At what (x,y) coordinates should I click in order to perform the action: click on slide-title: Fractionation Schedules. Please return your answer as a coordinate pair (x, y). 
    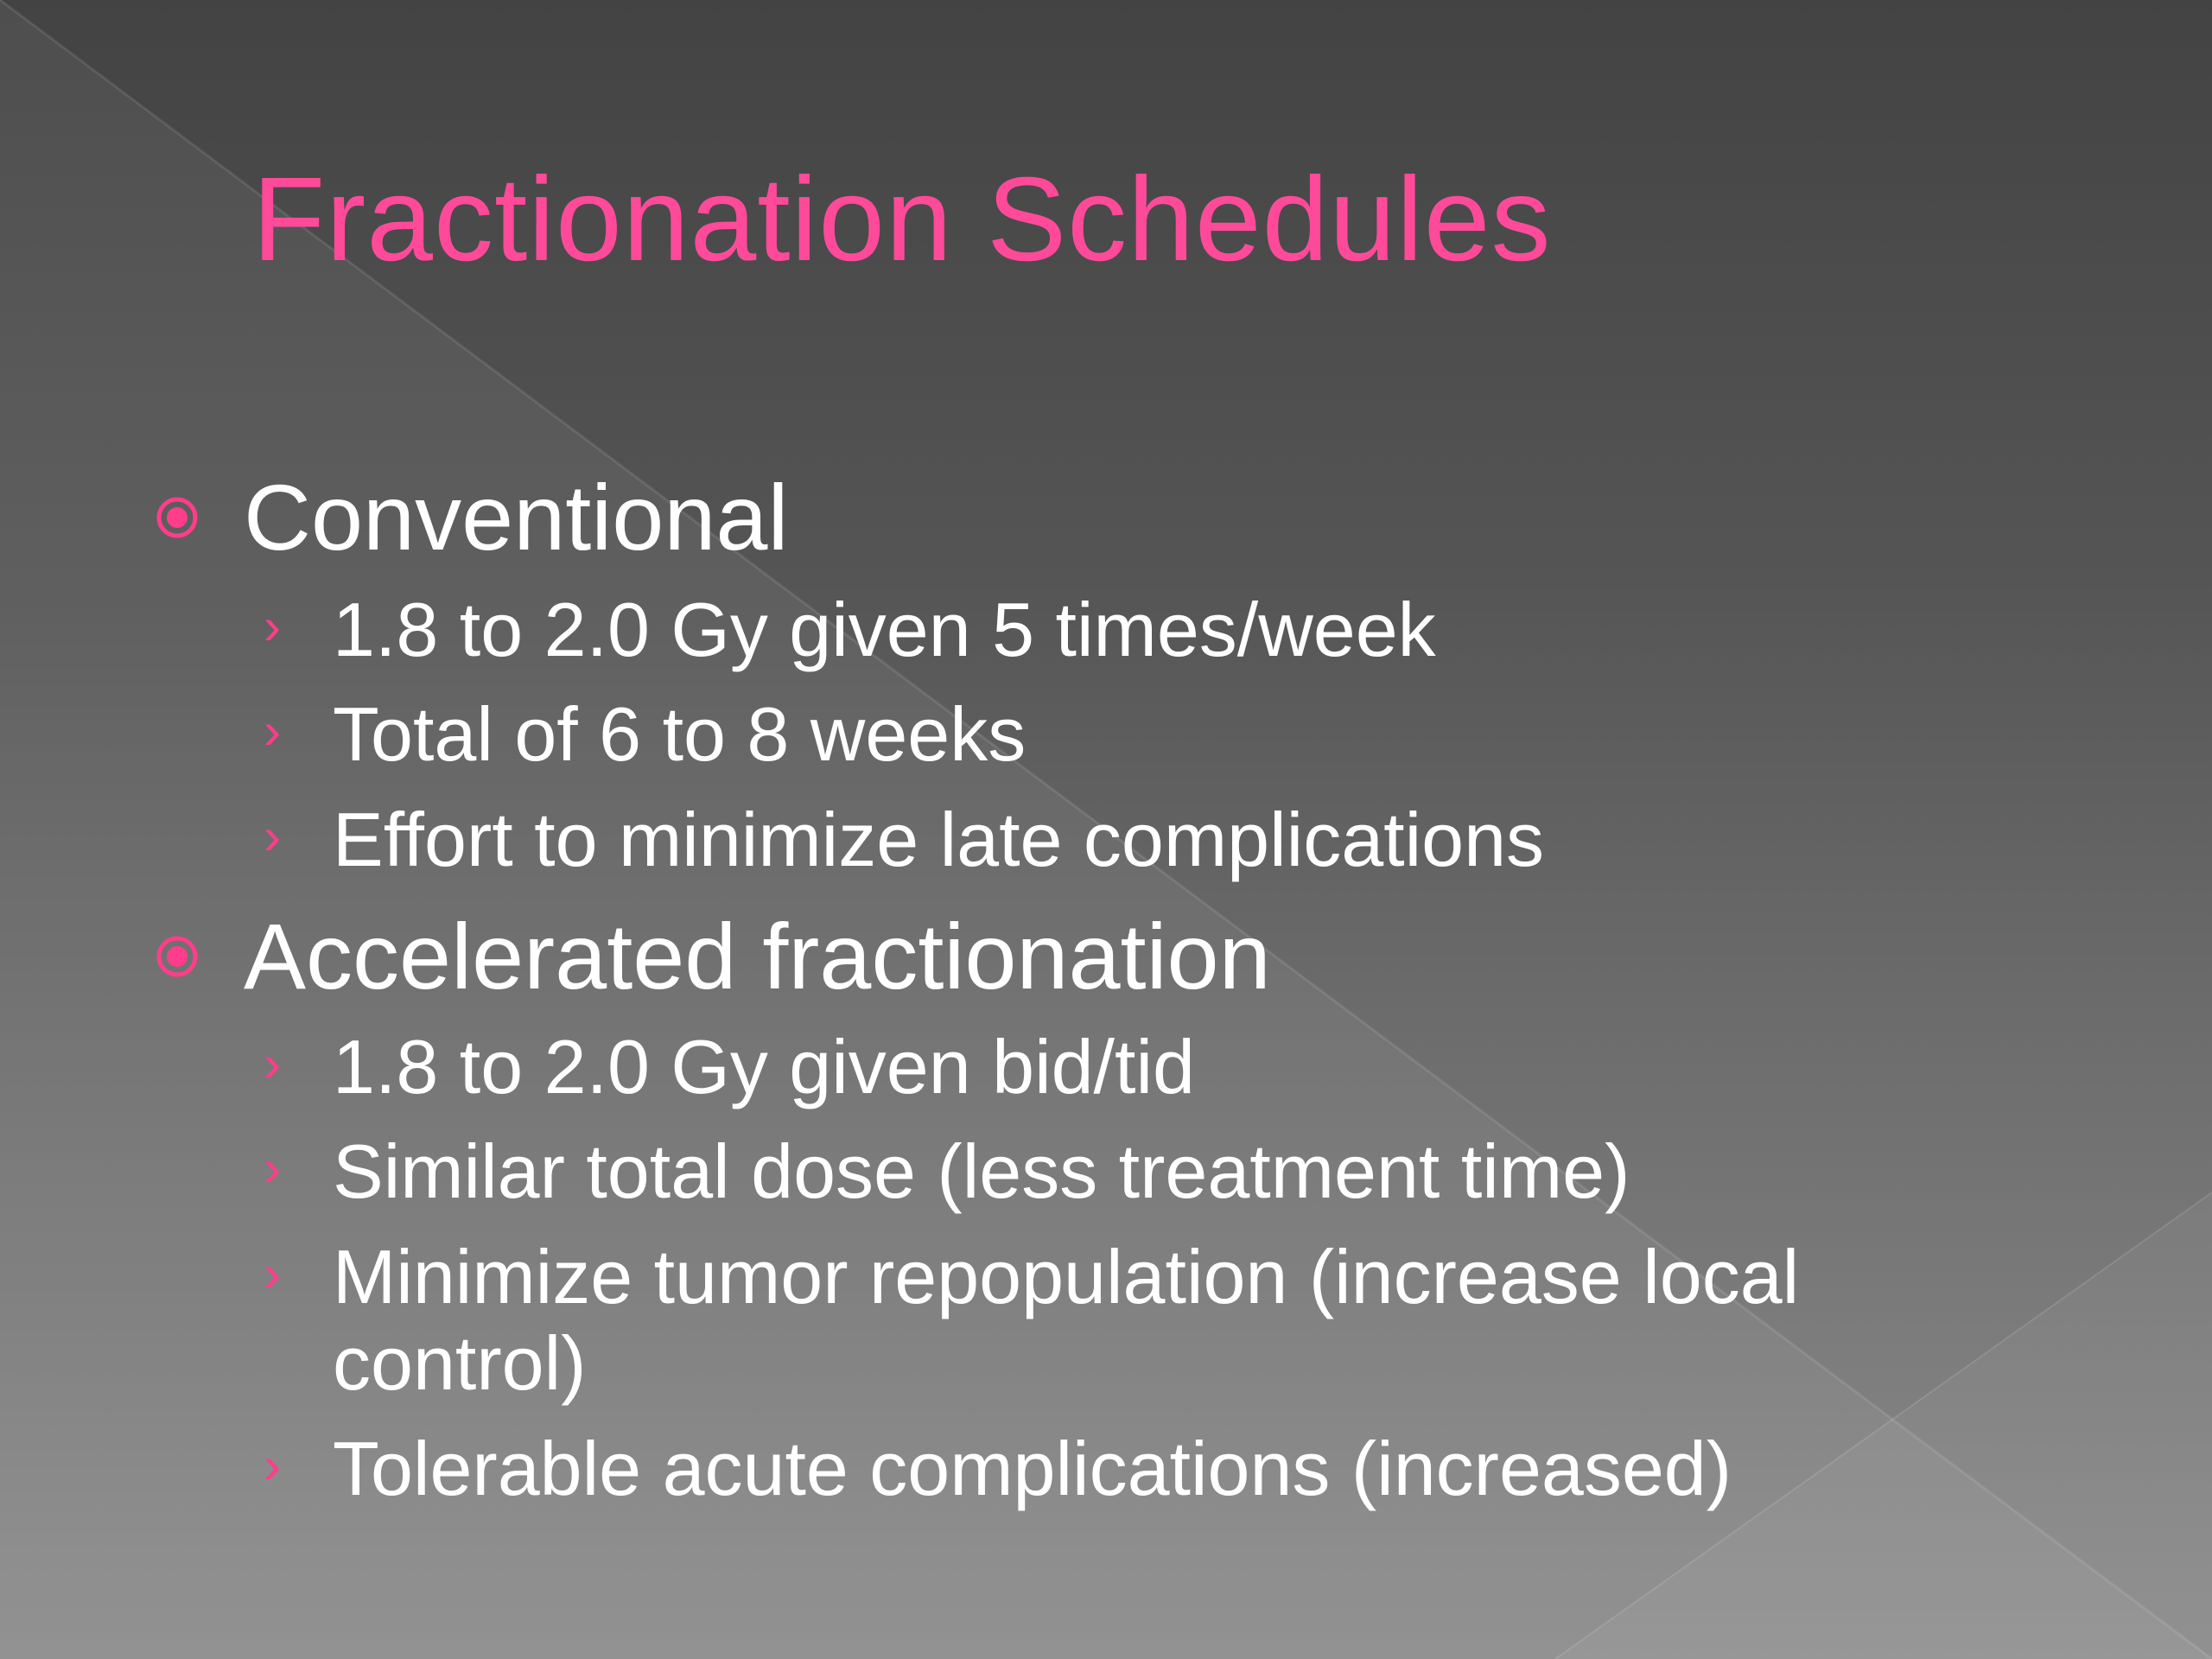
    Looking at the image, I should click on (902, 219).